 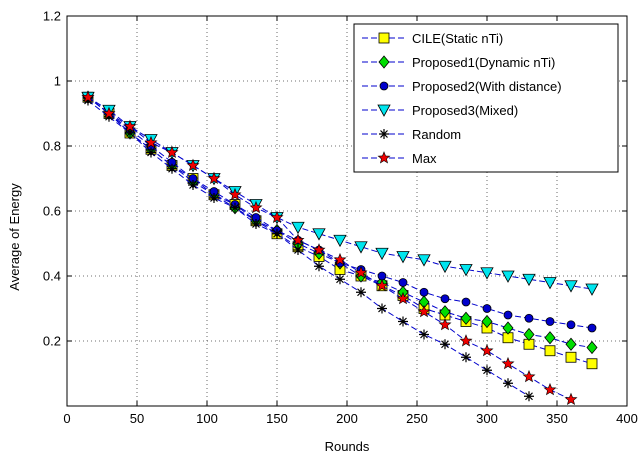 What do you see at coordinates (436, 134) in the screenshot?
I see `legend-label: Random` at bounding box center [436, 134].